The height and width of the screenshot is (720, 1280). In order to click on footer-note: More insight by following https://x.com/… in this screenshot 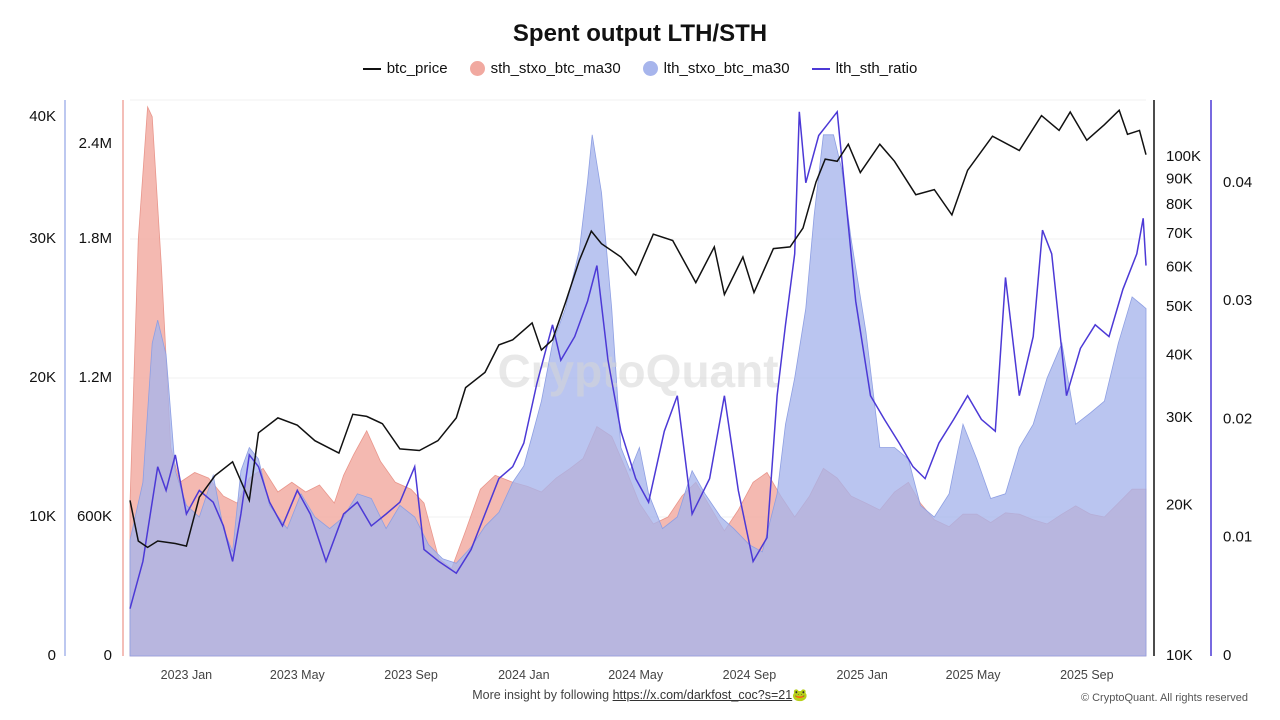, I will do `click(640, 695)`.